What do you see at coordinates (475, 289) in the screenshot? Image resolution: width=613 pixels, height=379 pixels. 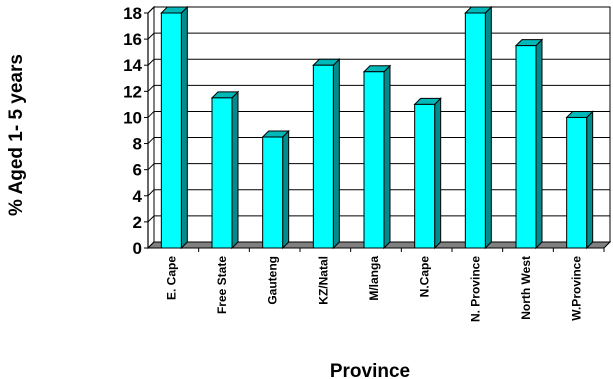 I see `x-tick-label: N. Province` at bounding box center [475, 289].